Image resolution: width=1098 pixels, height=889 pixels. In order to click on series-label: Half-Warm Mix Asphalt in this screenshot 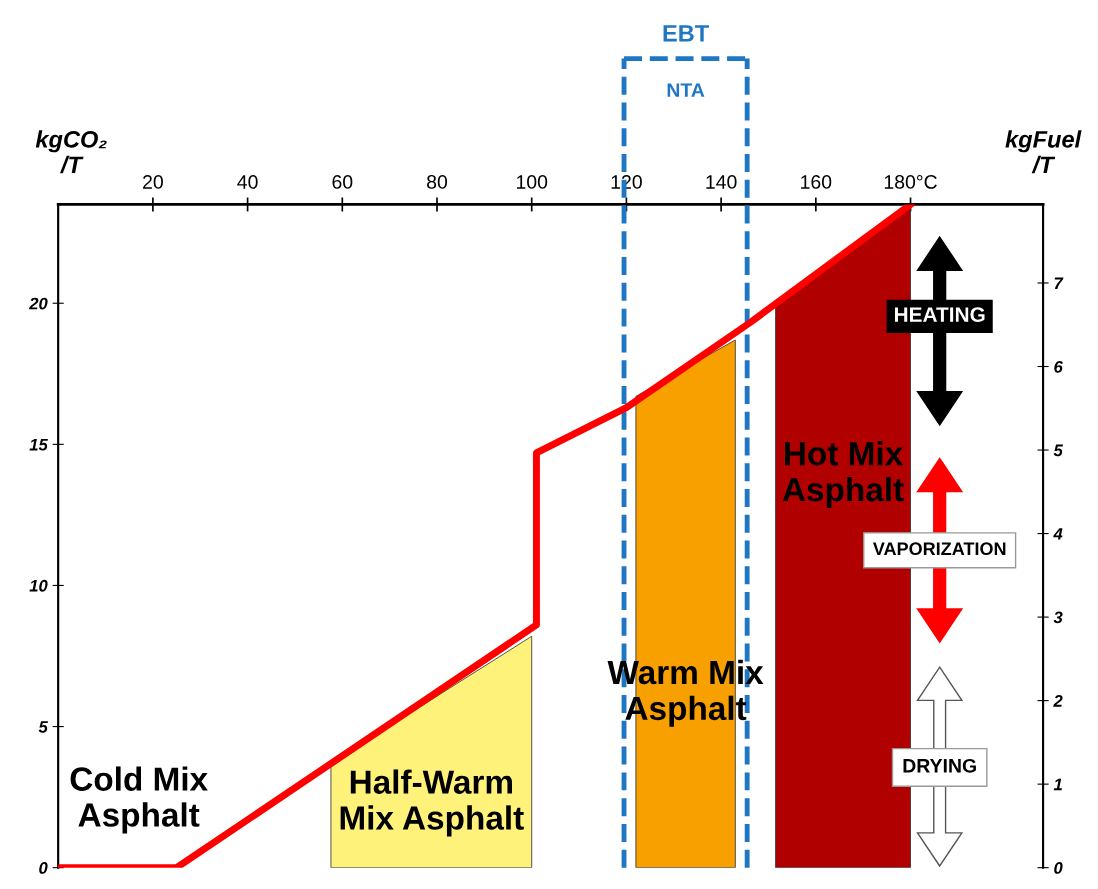, I will do `click(432, 803)`.